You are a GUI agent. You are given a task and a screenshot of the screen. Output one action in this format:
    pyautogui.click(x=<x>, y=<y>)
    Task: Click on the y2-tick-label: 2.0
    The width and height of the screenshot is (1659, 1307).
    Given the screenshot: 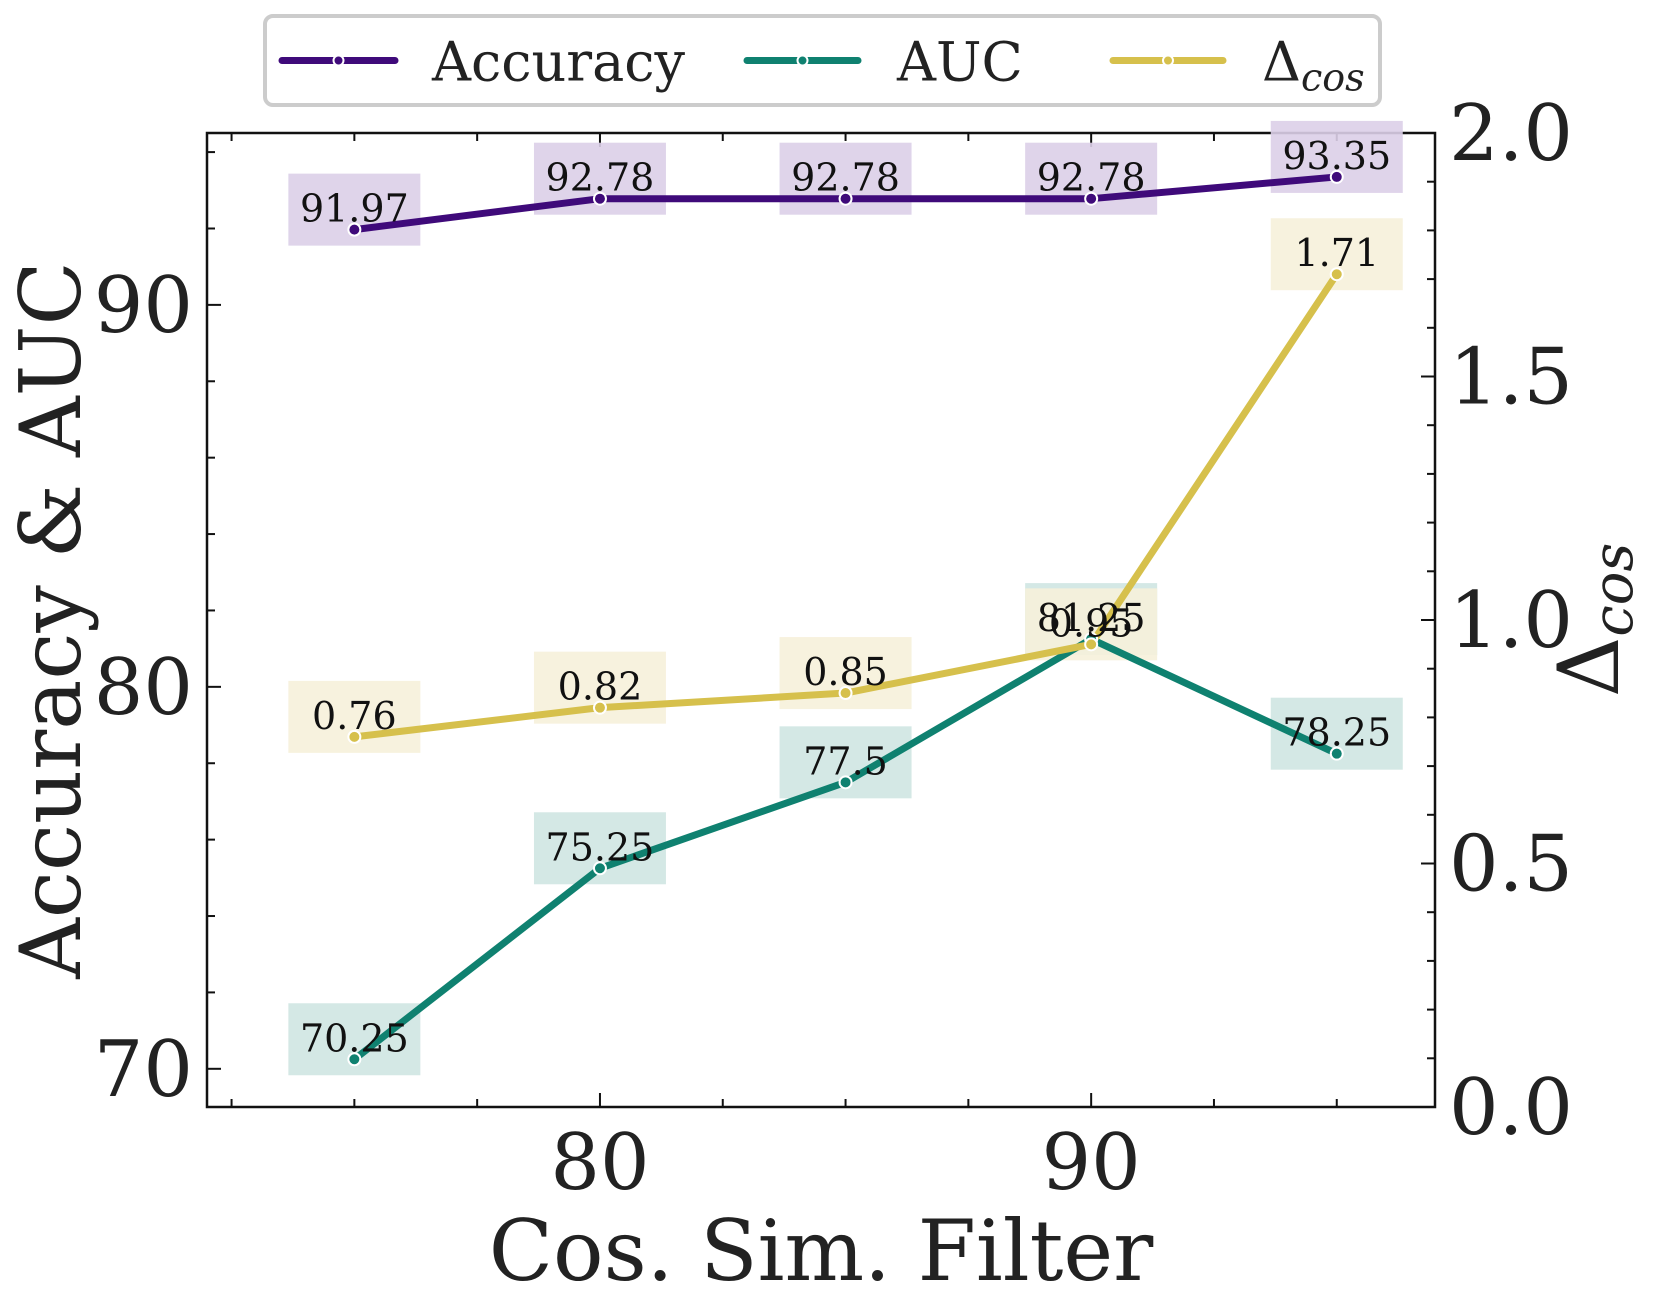 What is the action you would take?
    pyautogui.click(x=1511, y=134)
    